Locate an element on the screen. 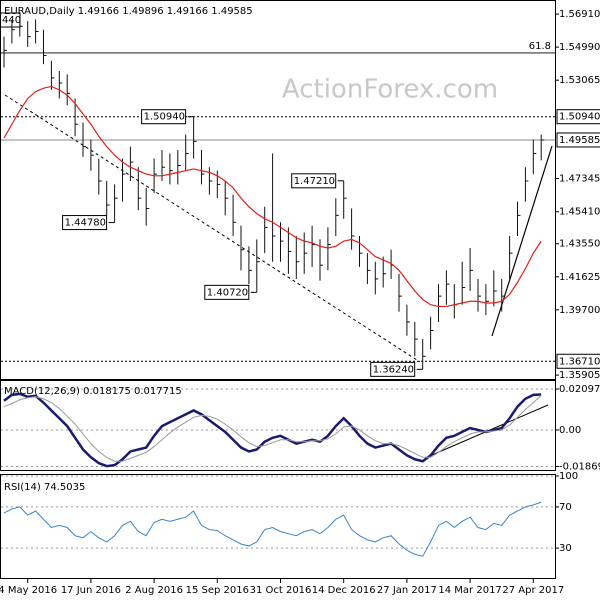 This screenshot has height=604, width=600. price-label: 1.36710 is located at coordinates (579, 361).